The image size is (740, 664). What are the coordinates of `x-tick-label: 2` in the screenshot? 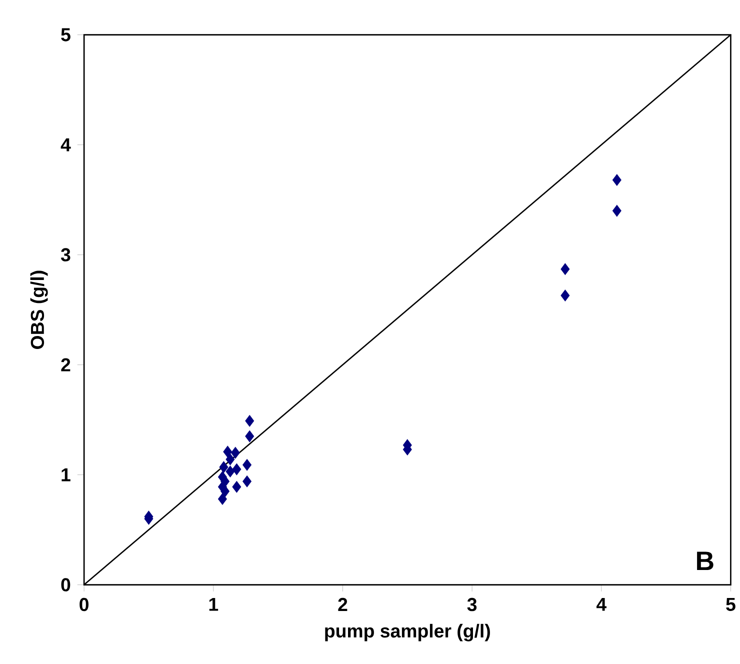 It's located at (343, 604).